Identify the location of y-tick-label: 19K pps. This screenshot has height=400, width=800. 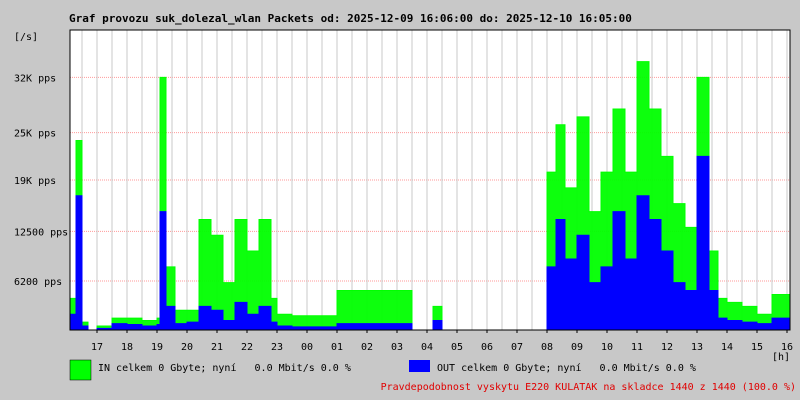
(35, 181).